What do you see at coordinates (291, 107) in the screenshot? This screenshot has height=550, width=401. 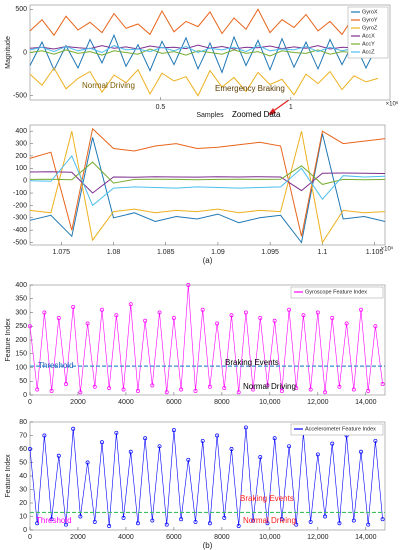 I see `x-tick-label: 1` at bounding box center [291, 107].